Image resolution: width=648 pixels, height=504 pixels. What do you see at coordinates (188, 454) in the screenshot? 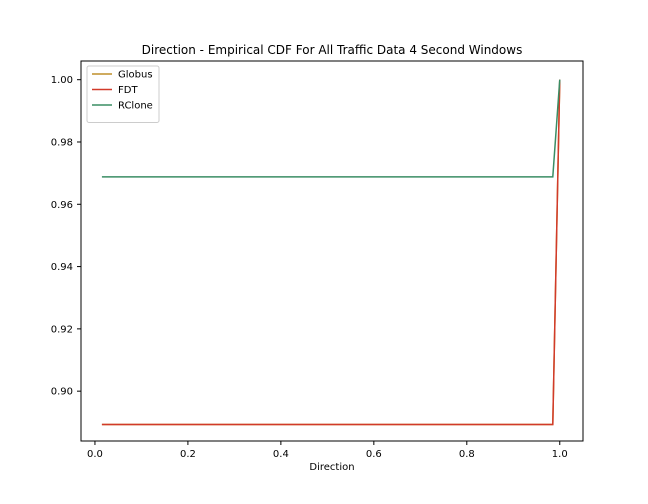
I see `x-tick-label: 0.2` at bounding box center [188, 454].